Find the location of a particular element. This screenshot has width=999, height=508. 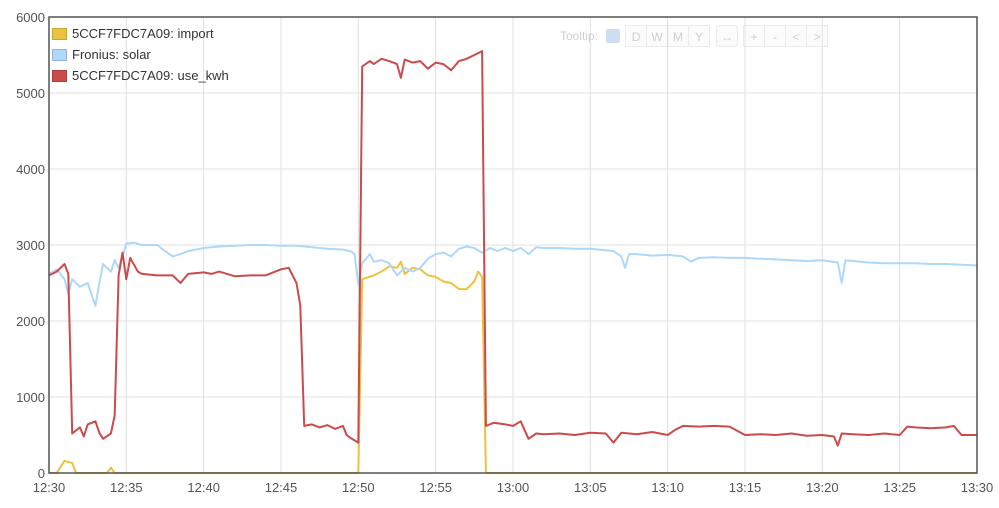

y-tick-label: 2000 is located at coordinates (30, 321).